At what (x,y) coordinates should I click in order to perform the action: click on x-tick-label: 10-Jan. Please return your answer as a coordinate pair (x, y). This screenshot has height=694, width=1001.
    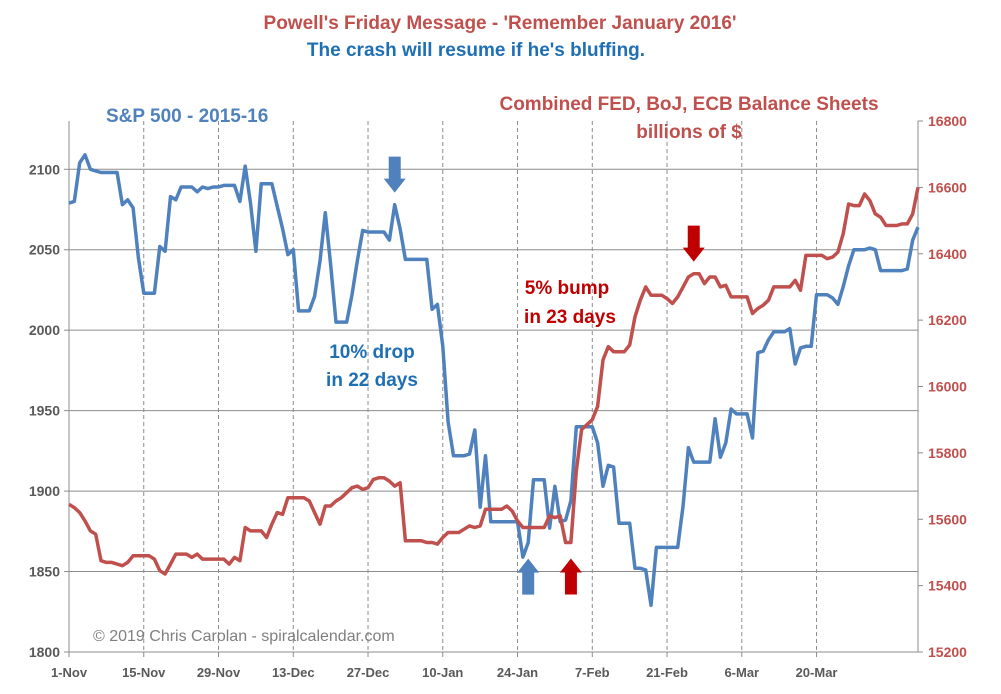
    Looking at the image, I should click on (442, 672).